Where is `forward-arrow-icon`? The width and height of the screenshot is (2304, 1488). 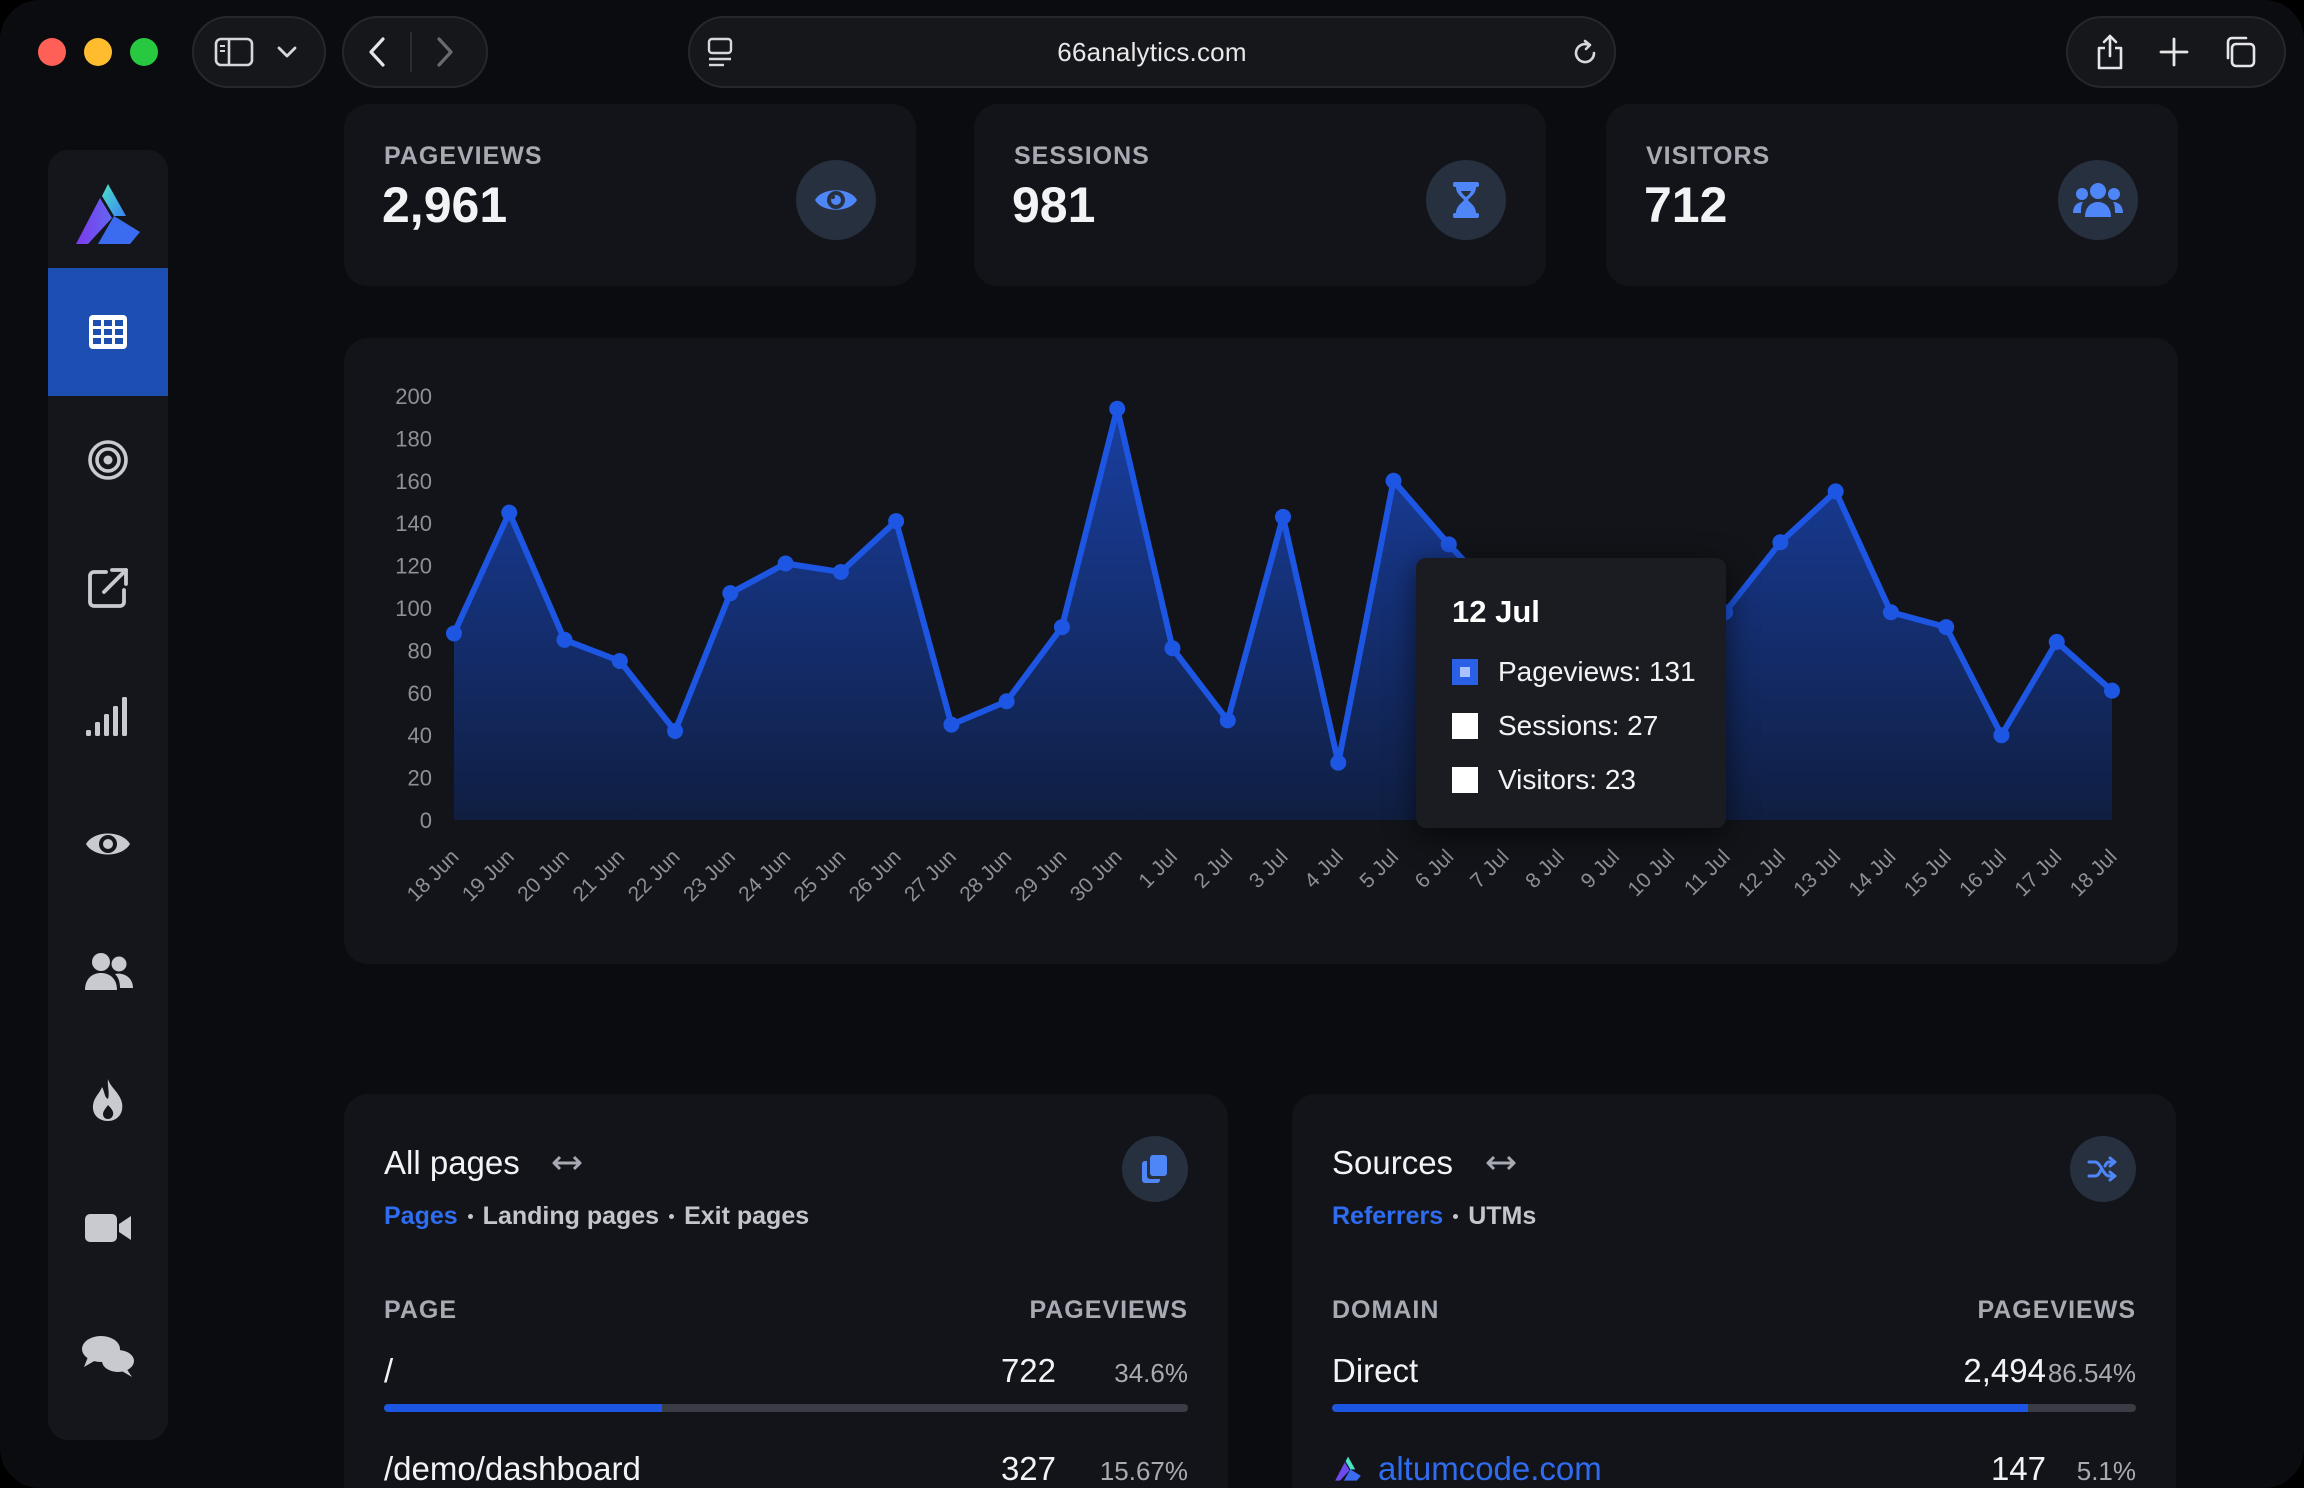
forward-arrow-icon is located at coordinates (445, 52).